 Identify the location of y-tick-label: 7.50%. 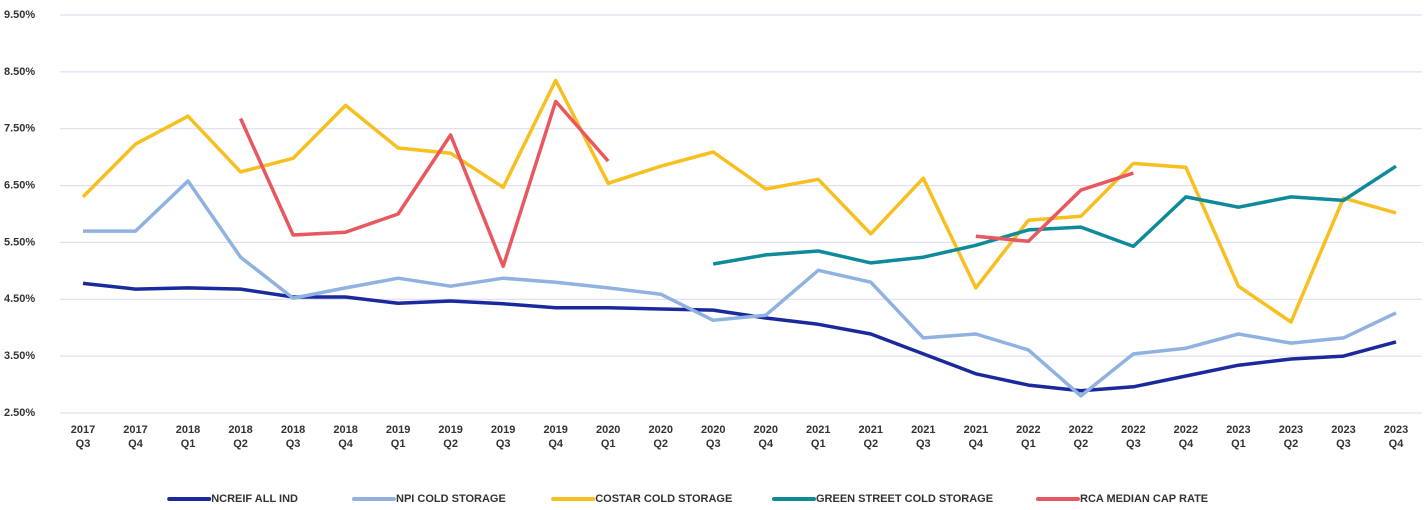
(19, 129).